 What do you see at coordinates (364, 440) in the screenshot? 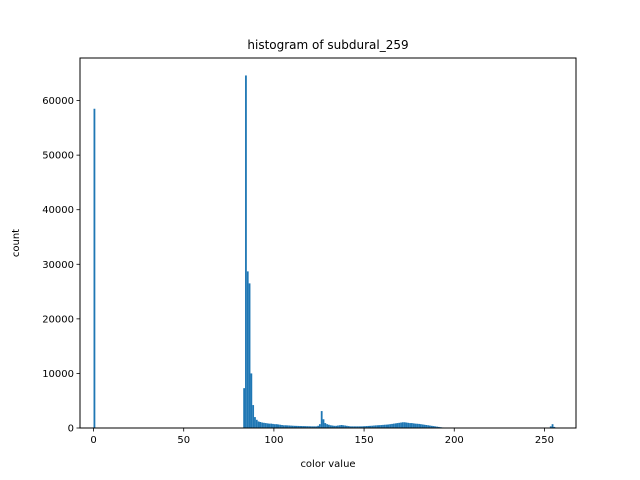
I see `x-tick-label: 150` at bounding box center [364, 440].